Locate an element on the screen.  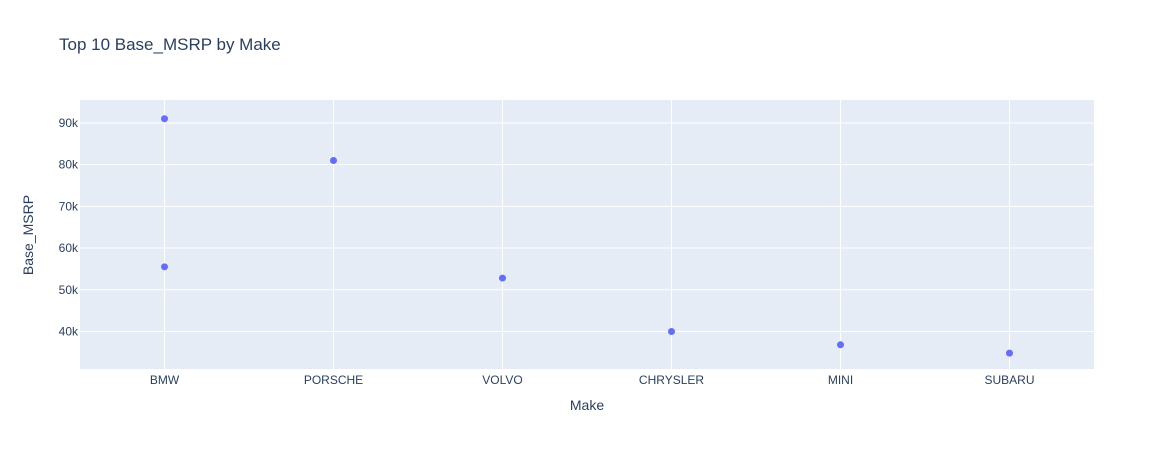
y-axis-ticks: 40k 50k 60k 70k 80k 90k is located at coordinates (69, 227).